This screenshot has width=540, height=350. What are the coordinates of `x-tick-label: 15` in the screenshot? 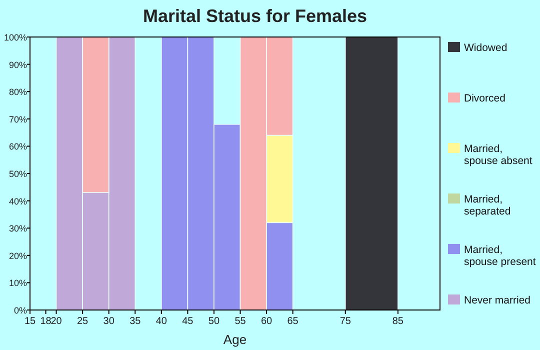 It's located at (30, 321).